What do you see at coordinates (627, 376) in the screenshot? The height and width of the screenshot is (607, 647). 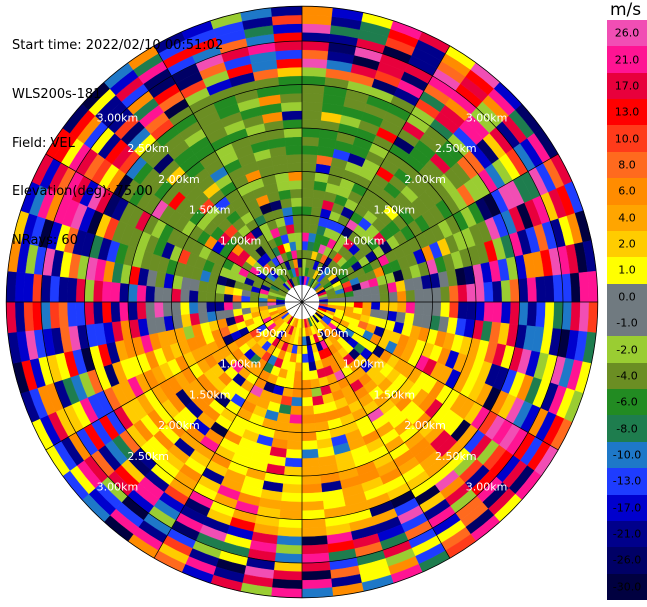 I see `colorbar-tick-label: -4.0` at bounding box center [627, 376].